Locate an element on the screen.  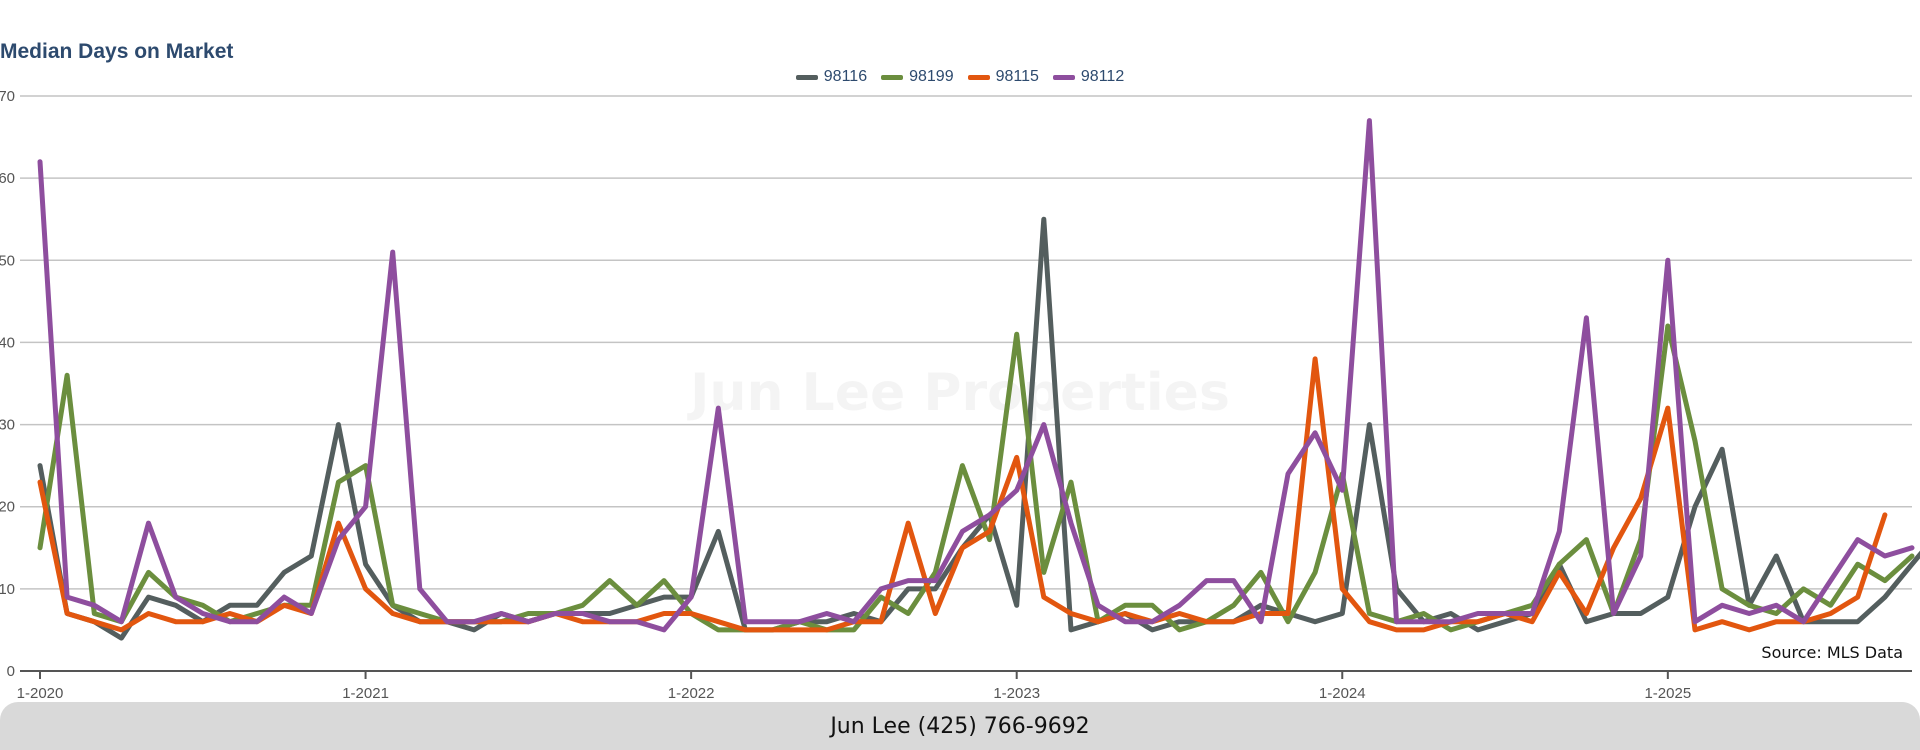
x-axis: 1-2020 1-2021 1-2022 1-2023 1-2024 1-2025 is located at coordinates (964, 685).